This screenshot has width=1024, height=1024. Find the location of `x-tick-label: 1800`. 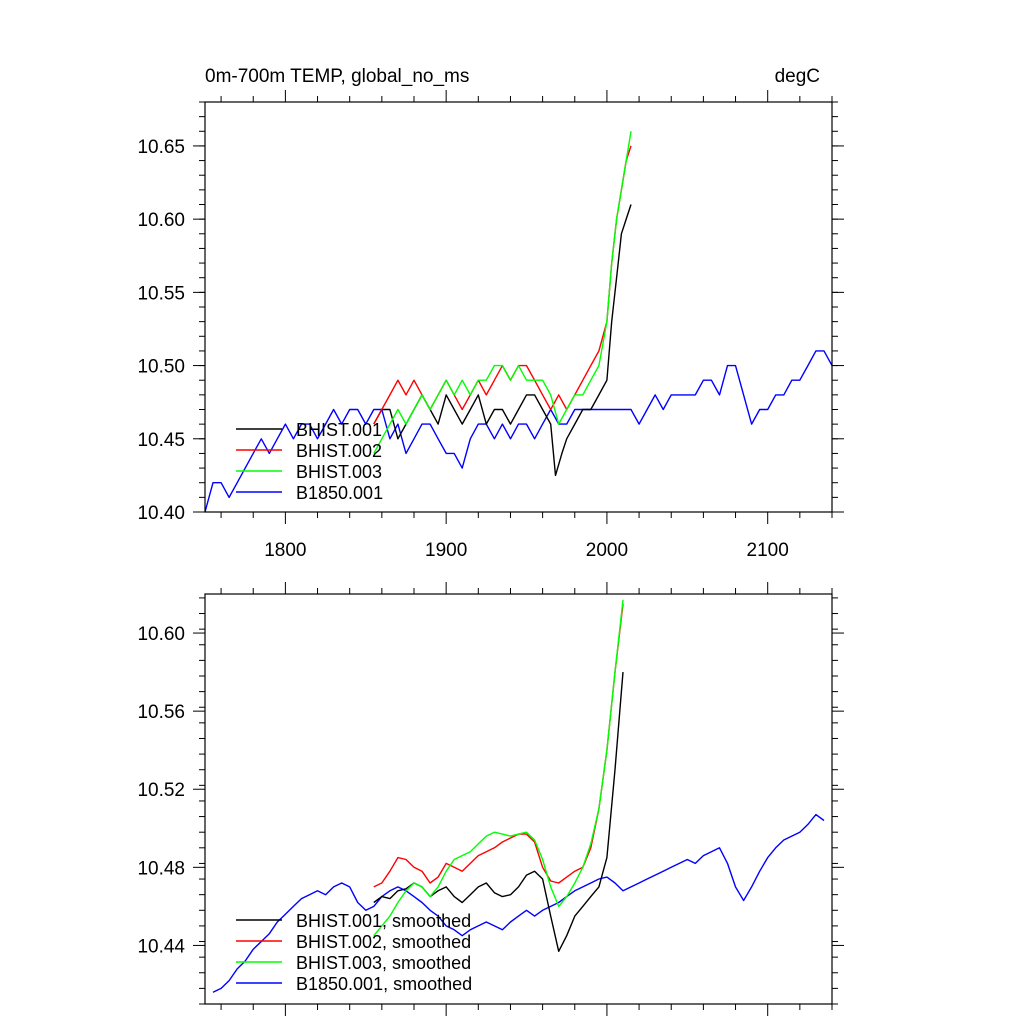

x-tick-label: 1800 is located at coordinates (285, 550).